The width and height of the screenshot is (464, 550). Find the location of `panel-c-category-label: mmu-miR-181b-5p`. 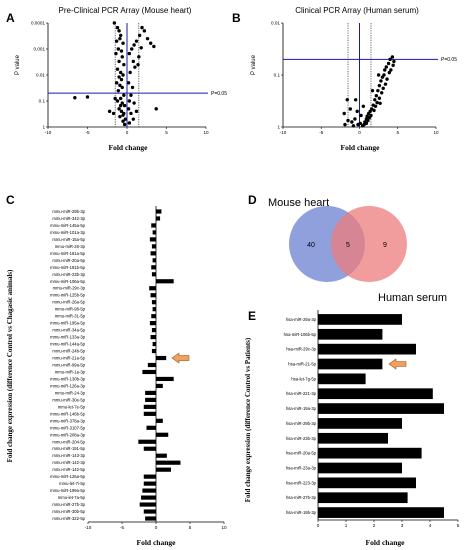

panel-c-category-label: mmu-miR-181b-5p is located at coordinates (68, 267).